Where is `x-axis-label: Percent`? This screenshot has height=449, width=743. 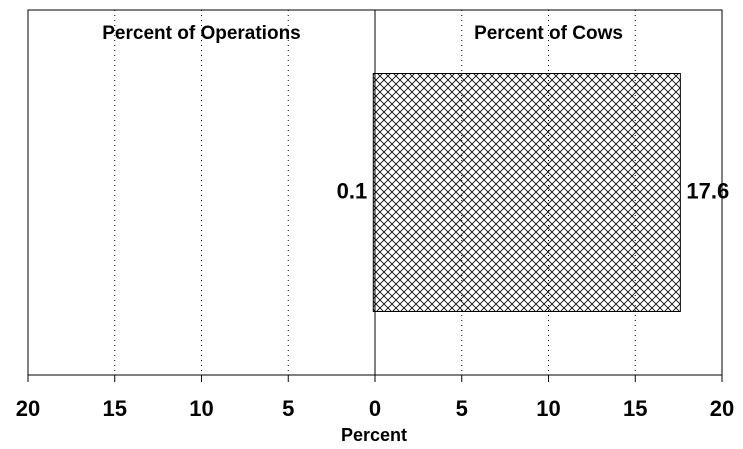
x-axis-label: Percent is located at coordinates (374, 435).